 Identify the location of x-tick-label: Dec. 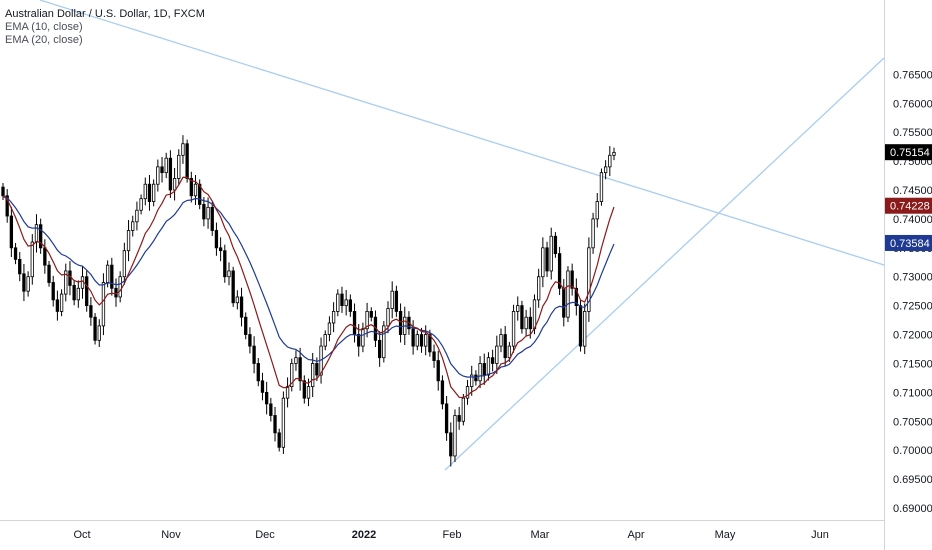
(265, 535).